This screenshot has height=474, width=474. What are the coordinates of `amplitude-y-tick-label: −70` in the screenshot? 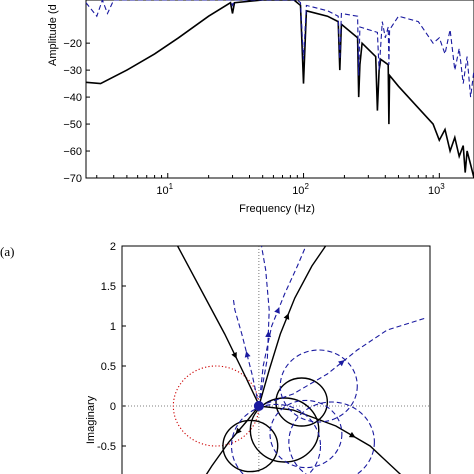 It's located at (72, 179).